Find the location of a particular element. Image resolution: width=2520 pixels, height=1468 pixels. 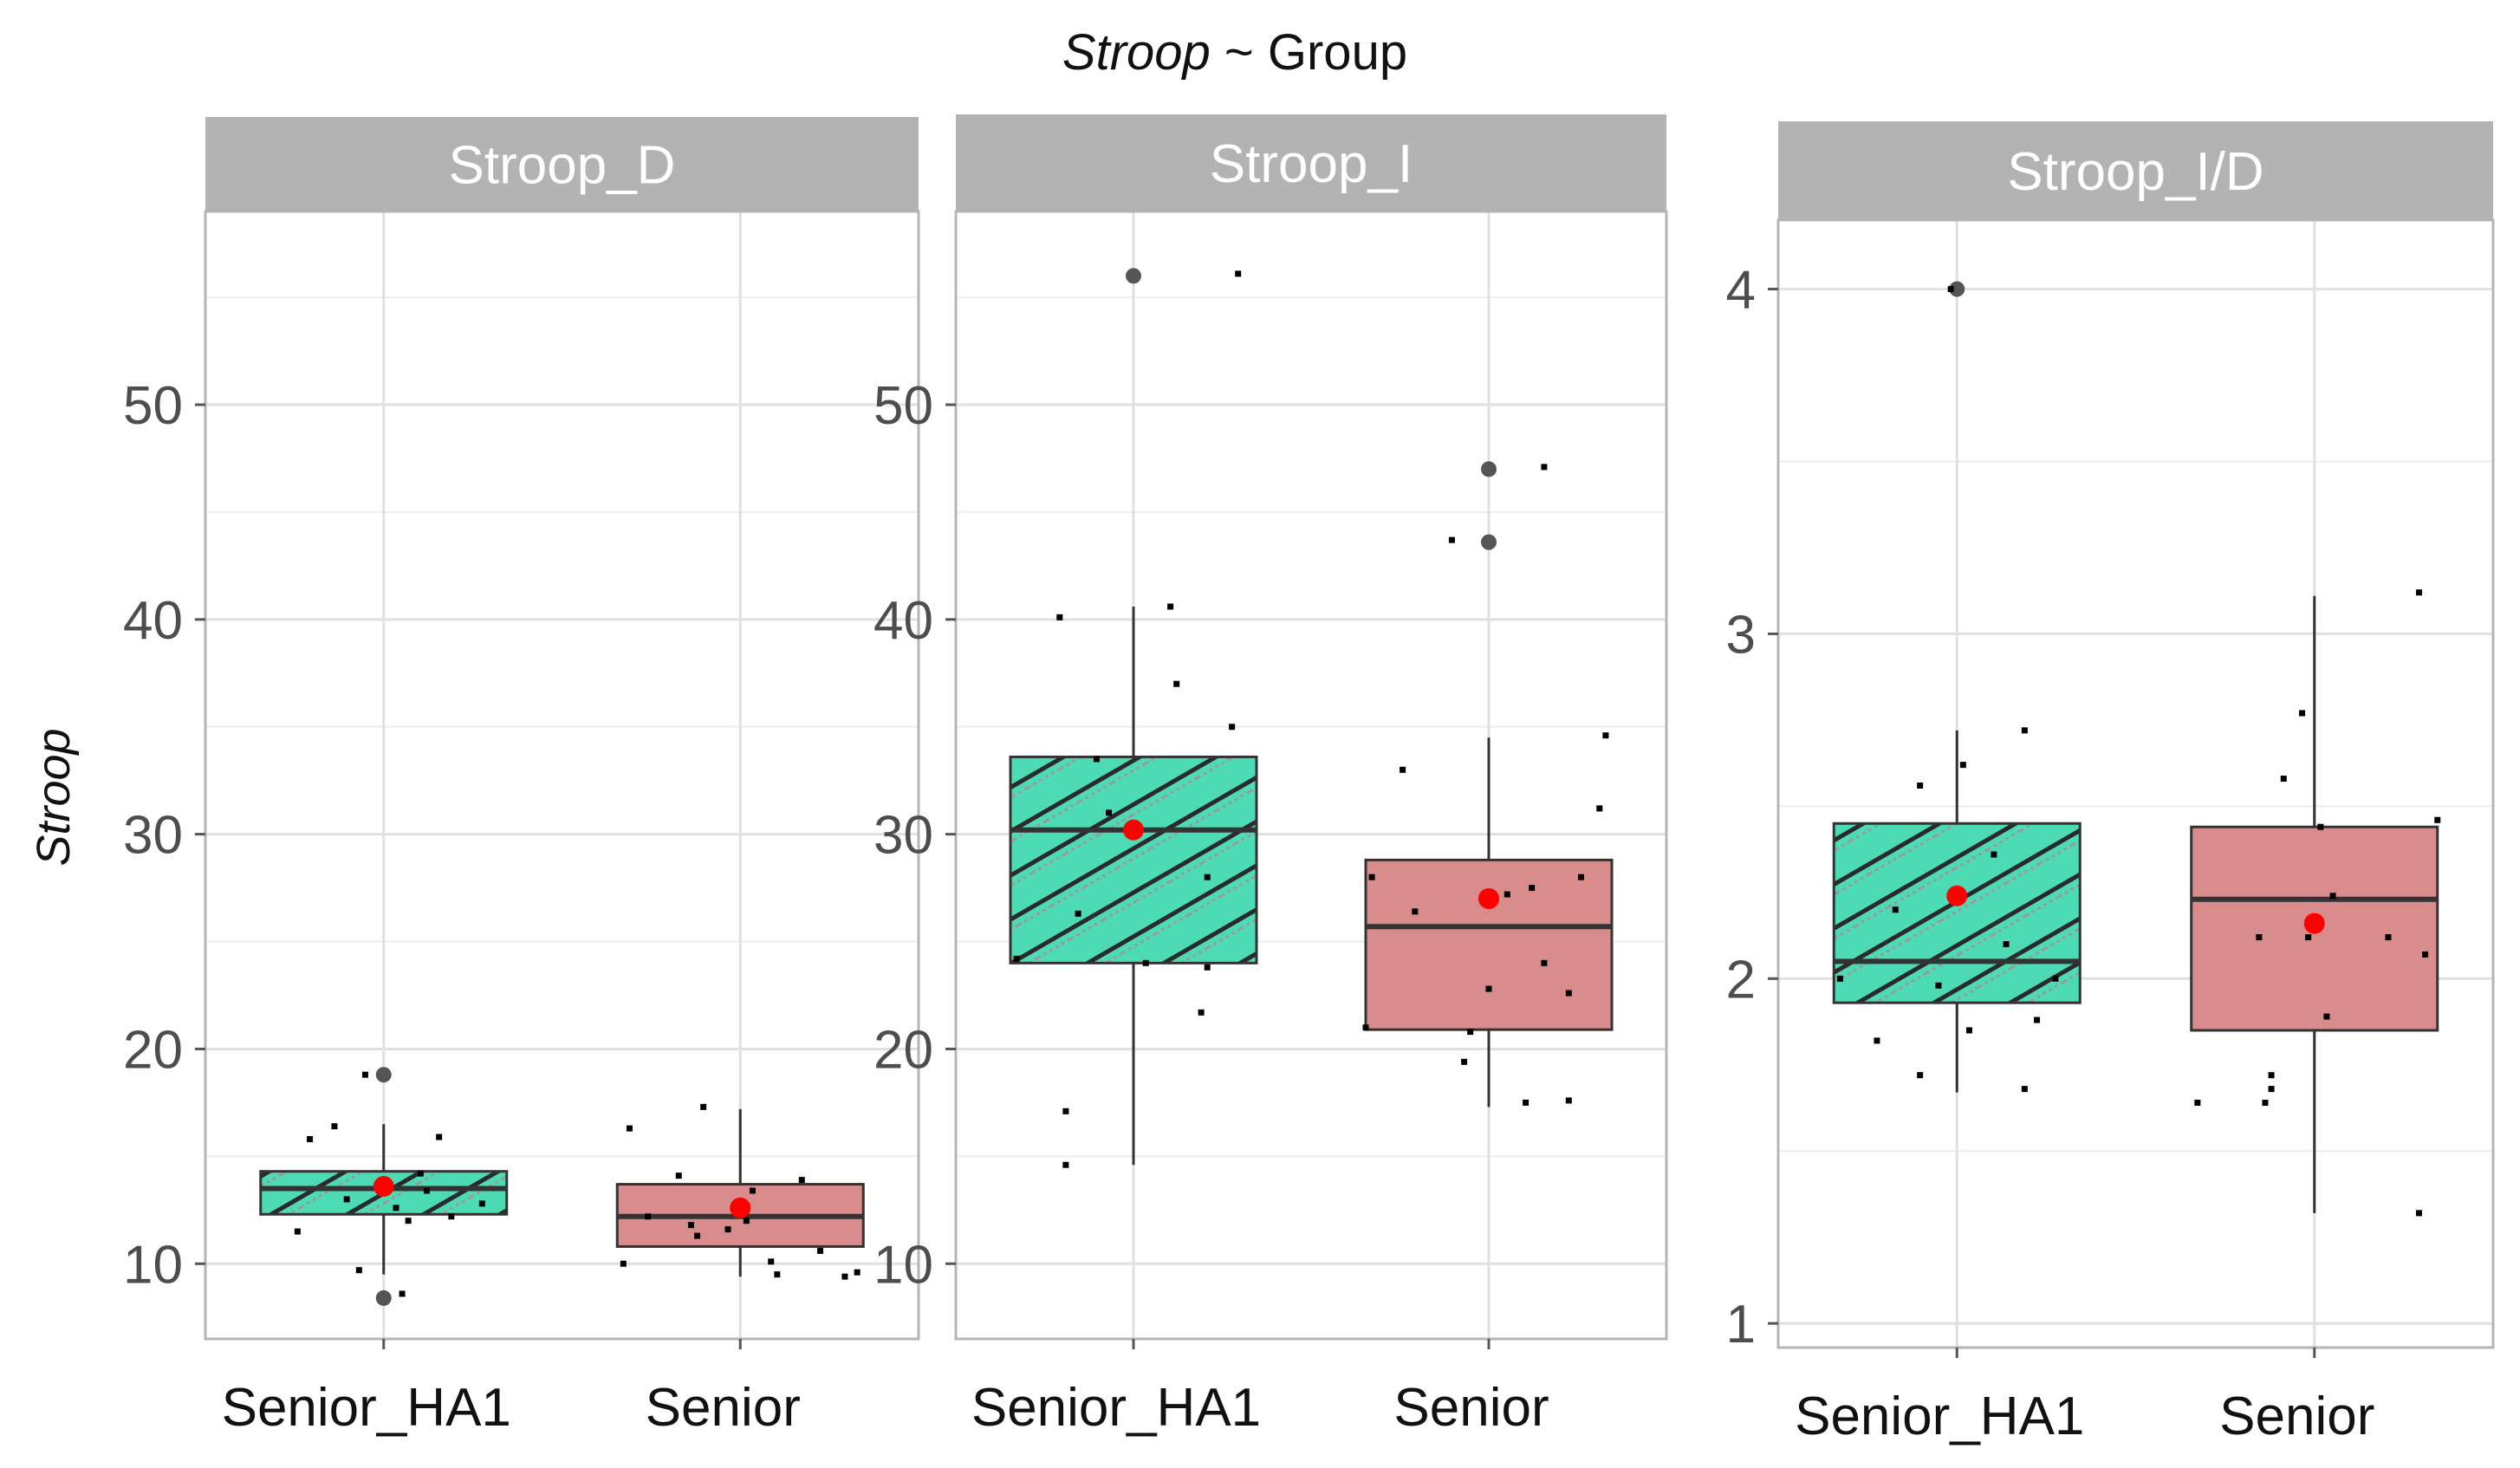

x-category-label: Senior_HA1 is located at coordinates (366, 1408).